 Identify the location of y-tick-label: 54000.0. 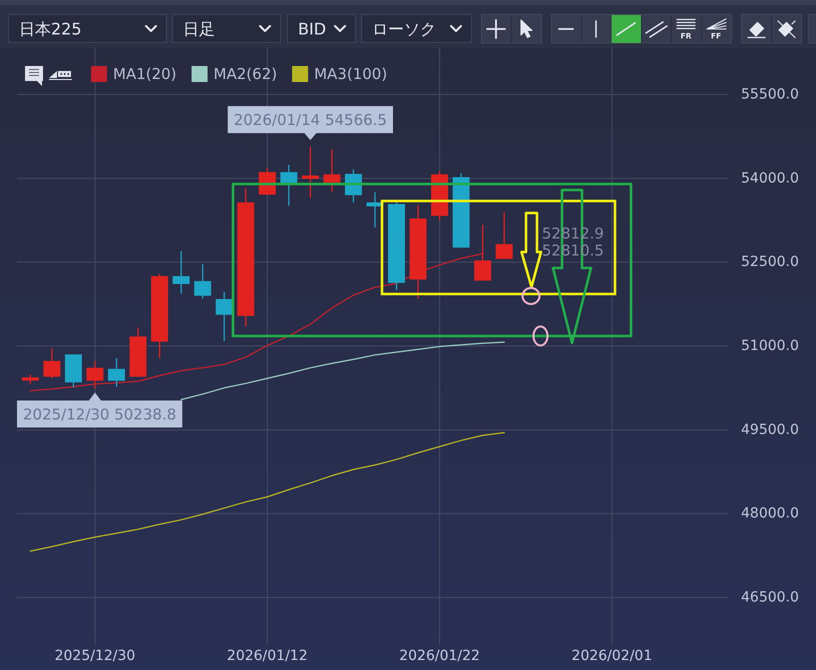
(770, 178).